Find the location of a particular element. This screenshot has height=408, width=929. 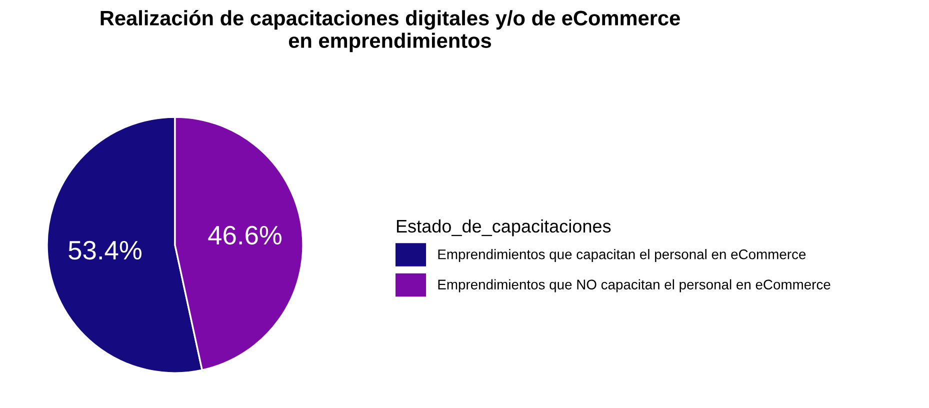

data-label: 53.4% is located at coordinates (105, 250).